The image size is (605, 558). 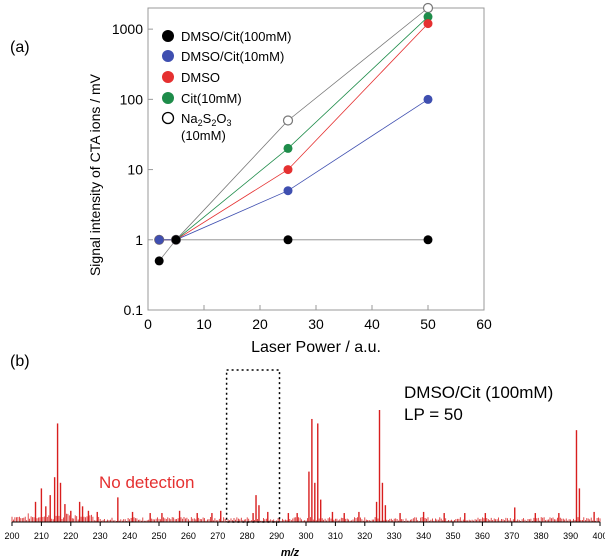 I want to click on y-tick-label-4: 1000, so click(x=127, y=29).